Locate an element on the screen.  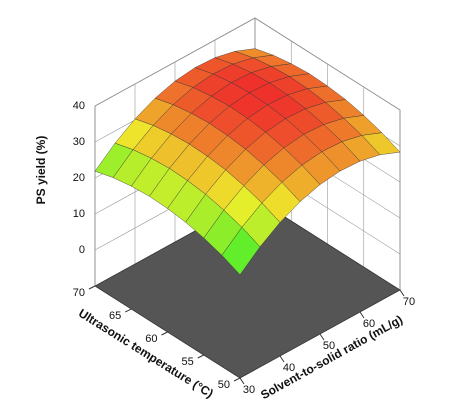
z-tick-label: 40 is located at coordinates (79, 106).